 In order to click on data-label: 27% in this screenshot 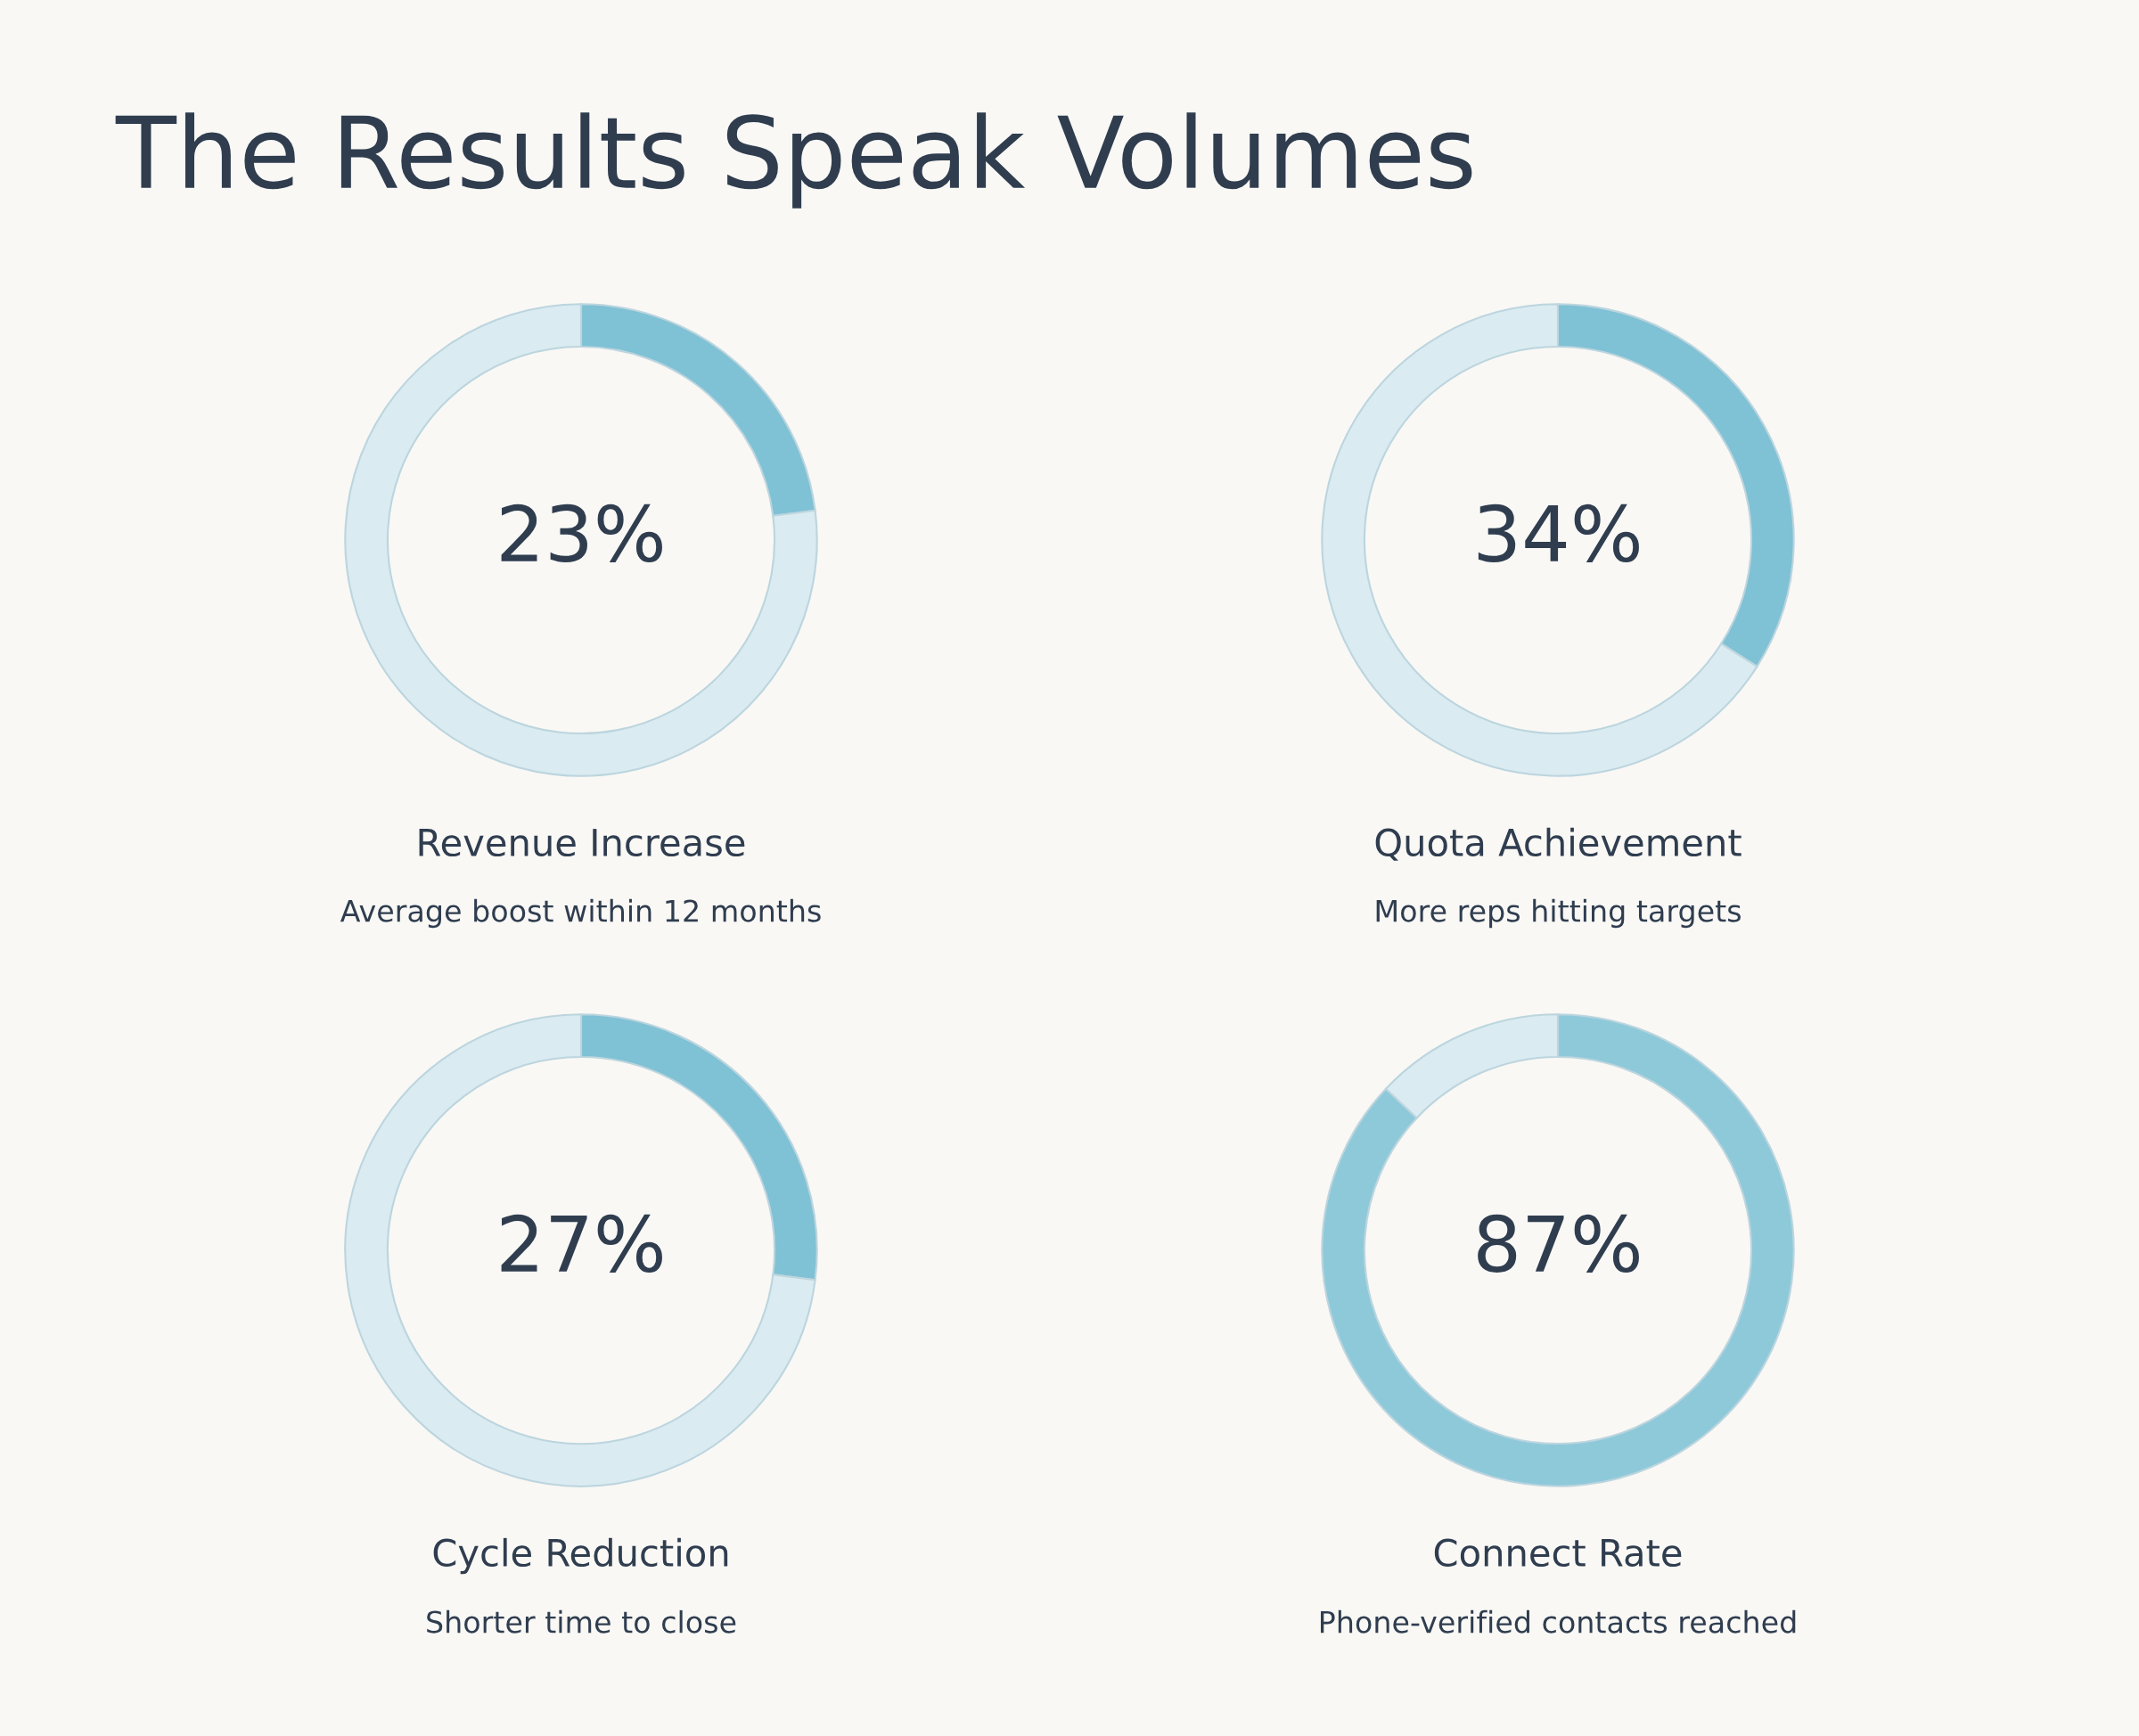, I will do `click(581, 1244)`.